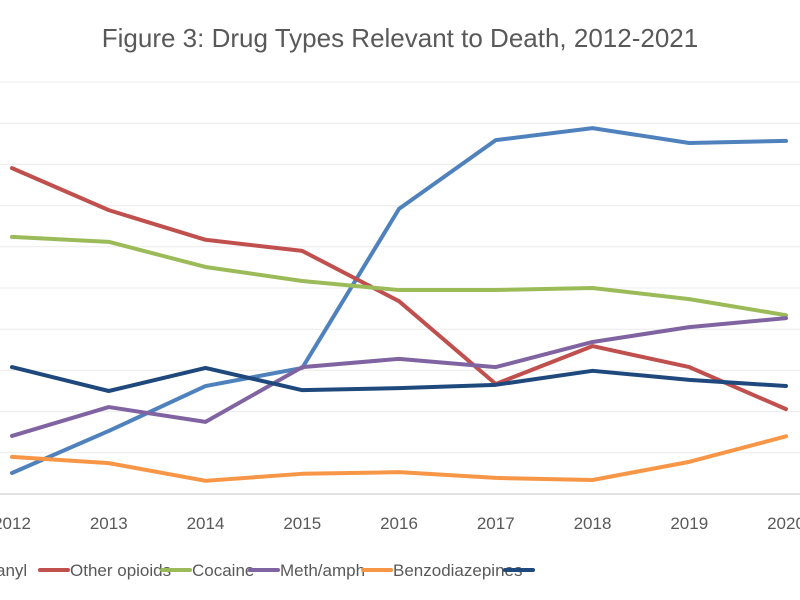 This screenshot has width=800, height=600. What do you see at coordinates (783, 523) in the screenshot?
I see `x-tick-label: 2020` at bounding box center [783, 523].